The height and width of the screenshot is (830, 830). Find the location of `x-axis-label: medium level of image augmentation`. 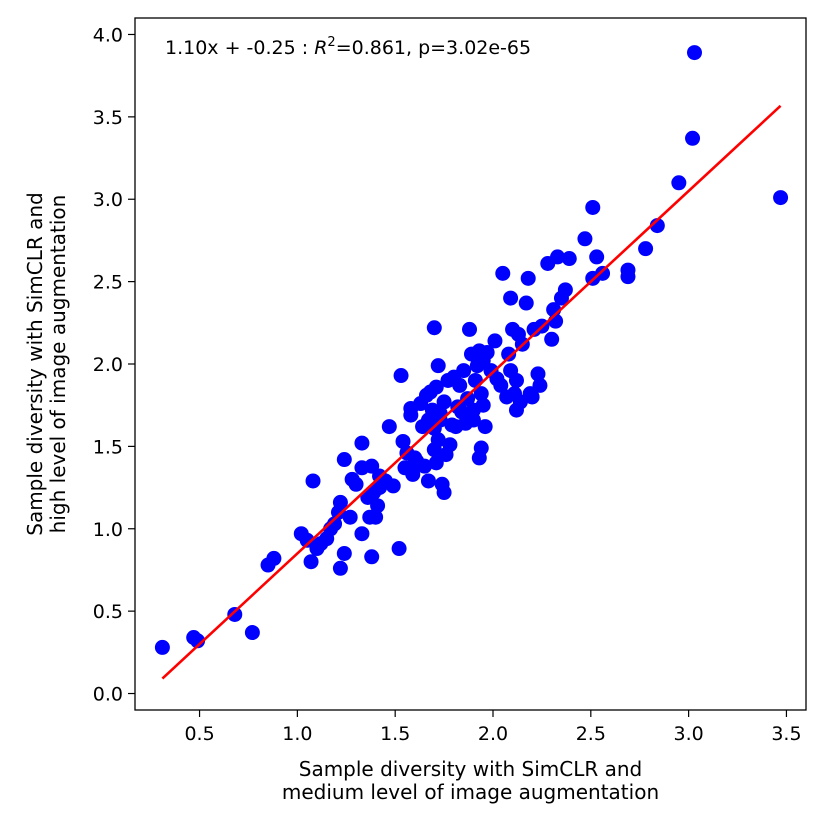

x-axis-label: medium level of image augmentation is located at coordinates (470, 792).